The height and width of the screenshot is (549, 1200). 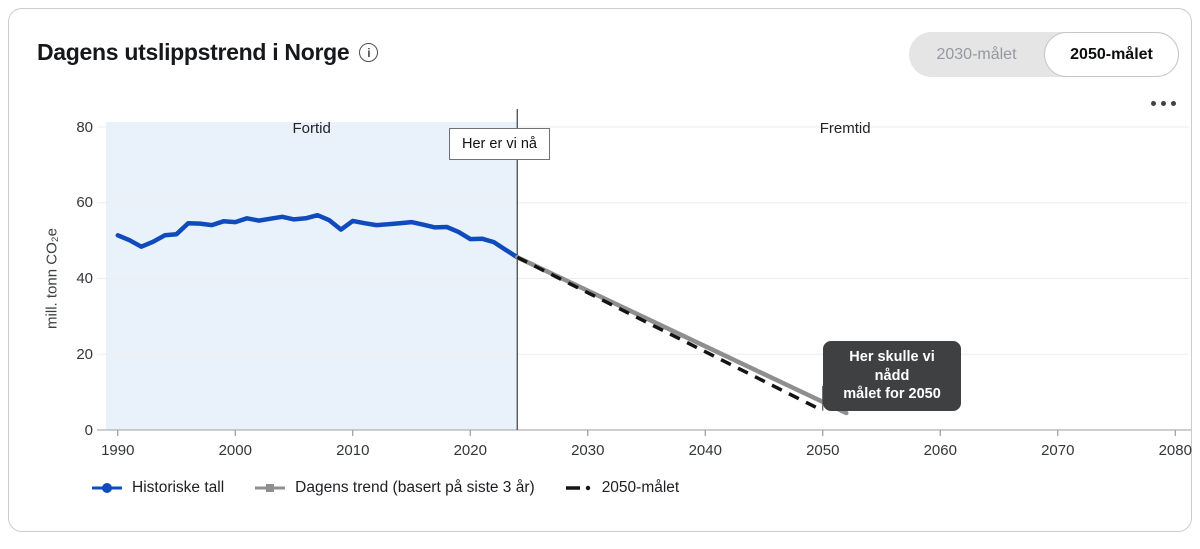 What do you see at coordinates (84, 354) in the screenshot?
I see `y-tick-label: 20` at bounding box center [84, 354].